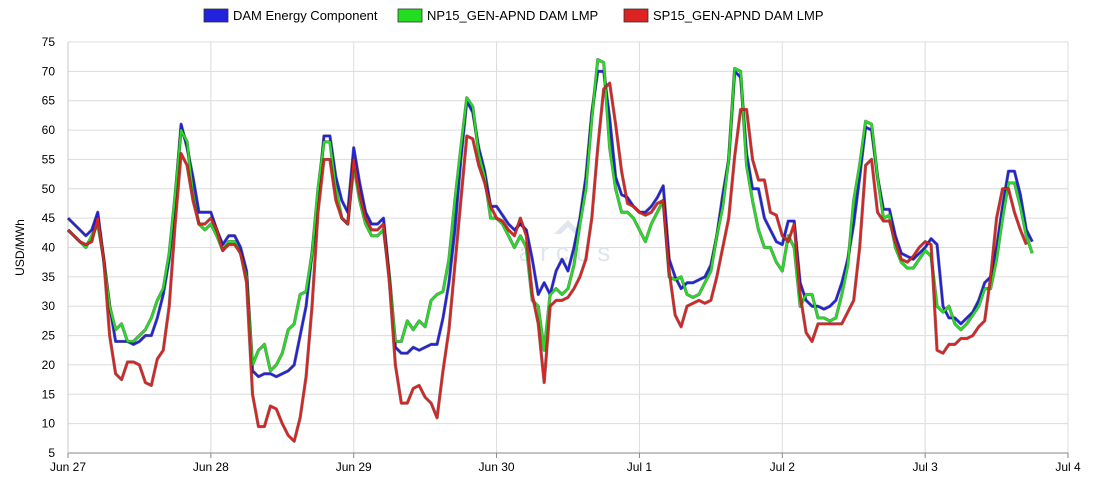 Image resolution: width=1100 pixels, height=500 pixels. What do you see at coordinates (512, 15) in the screenshot?
I see `legend-label: NP15_GEN-APND DAM LMP` at bounding box center [512, 15].